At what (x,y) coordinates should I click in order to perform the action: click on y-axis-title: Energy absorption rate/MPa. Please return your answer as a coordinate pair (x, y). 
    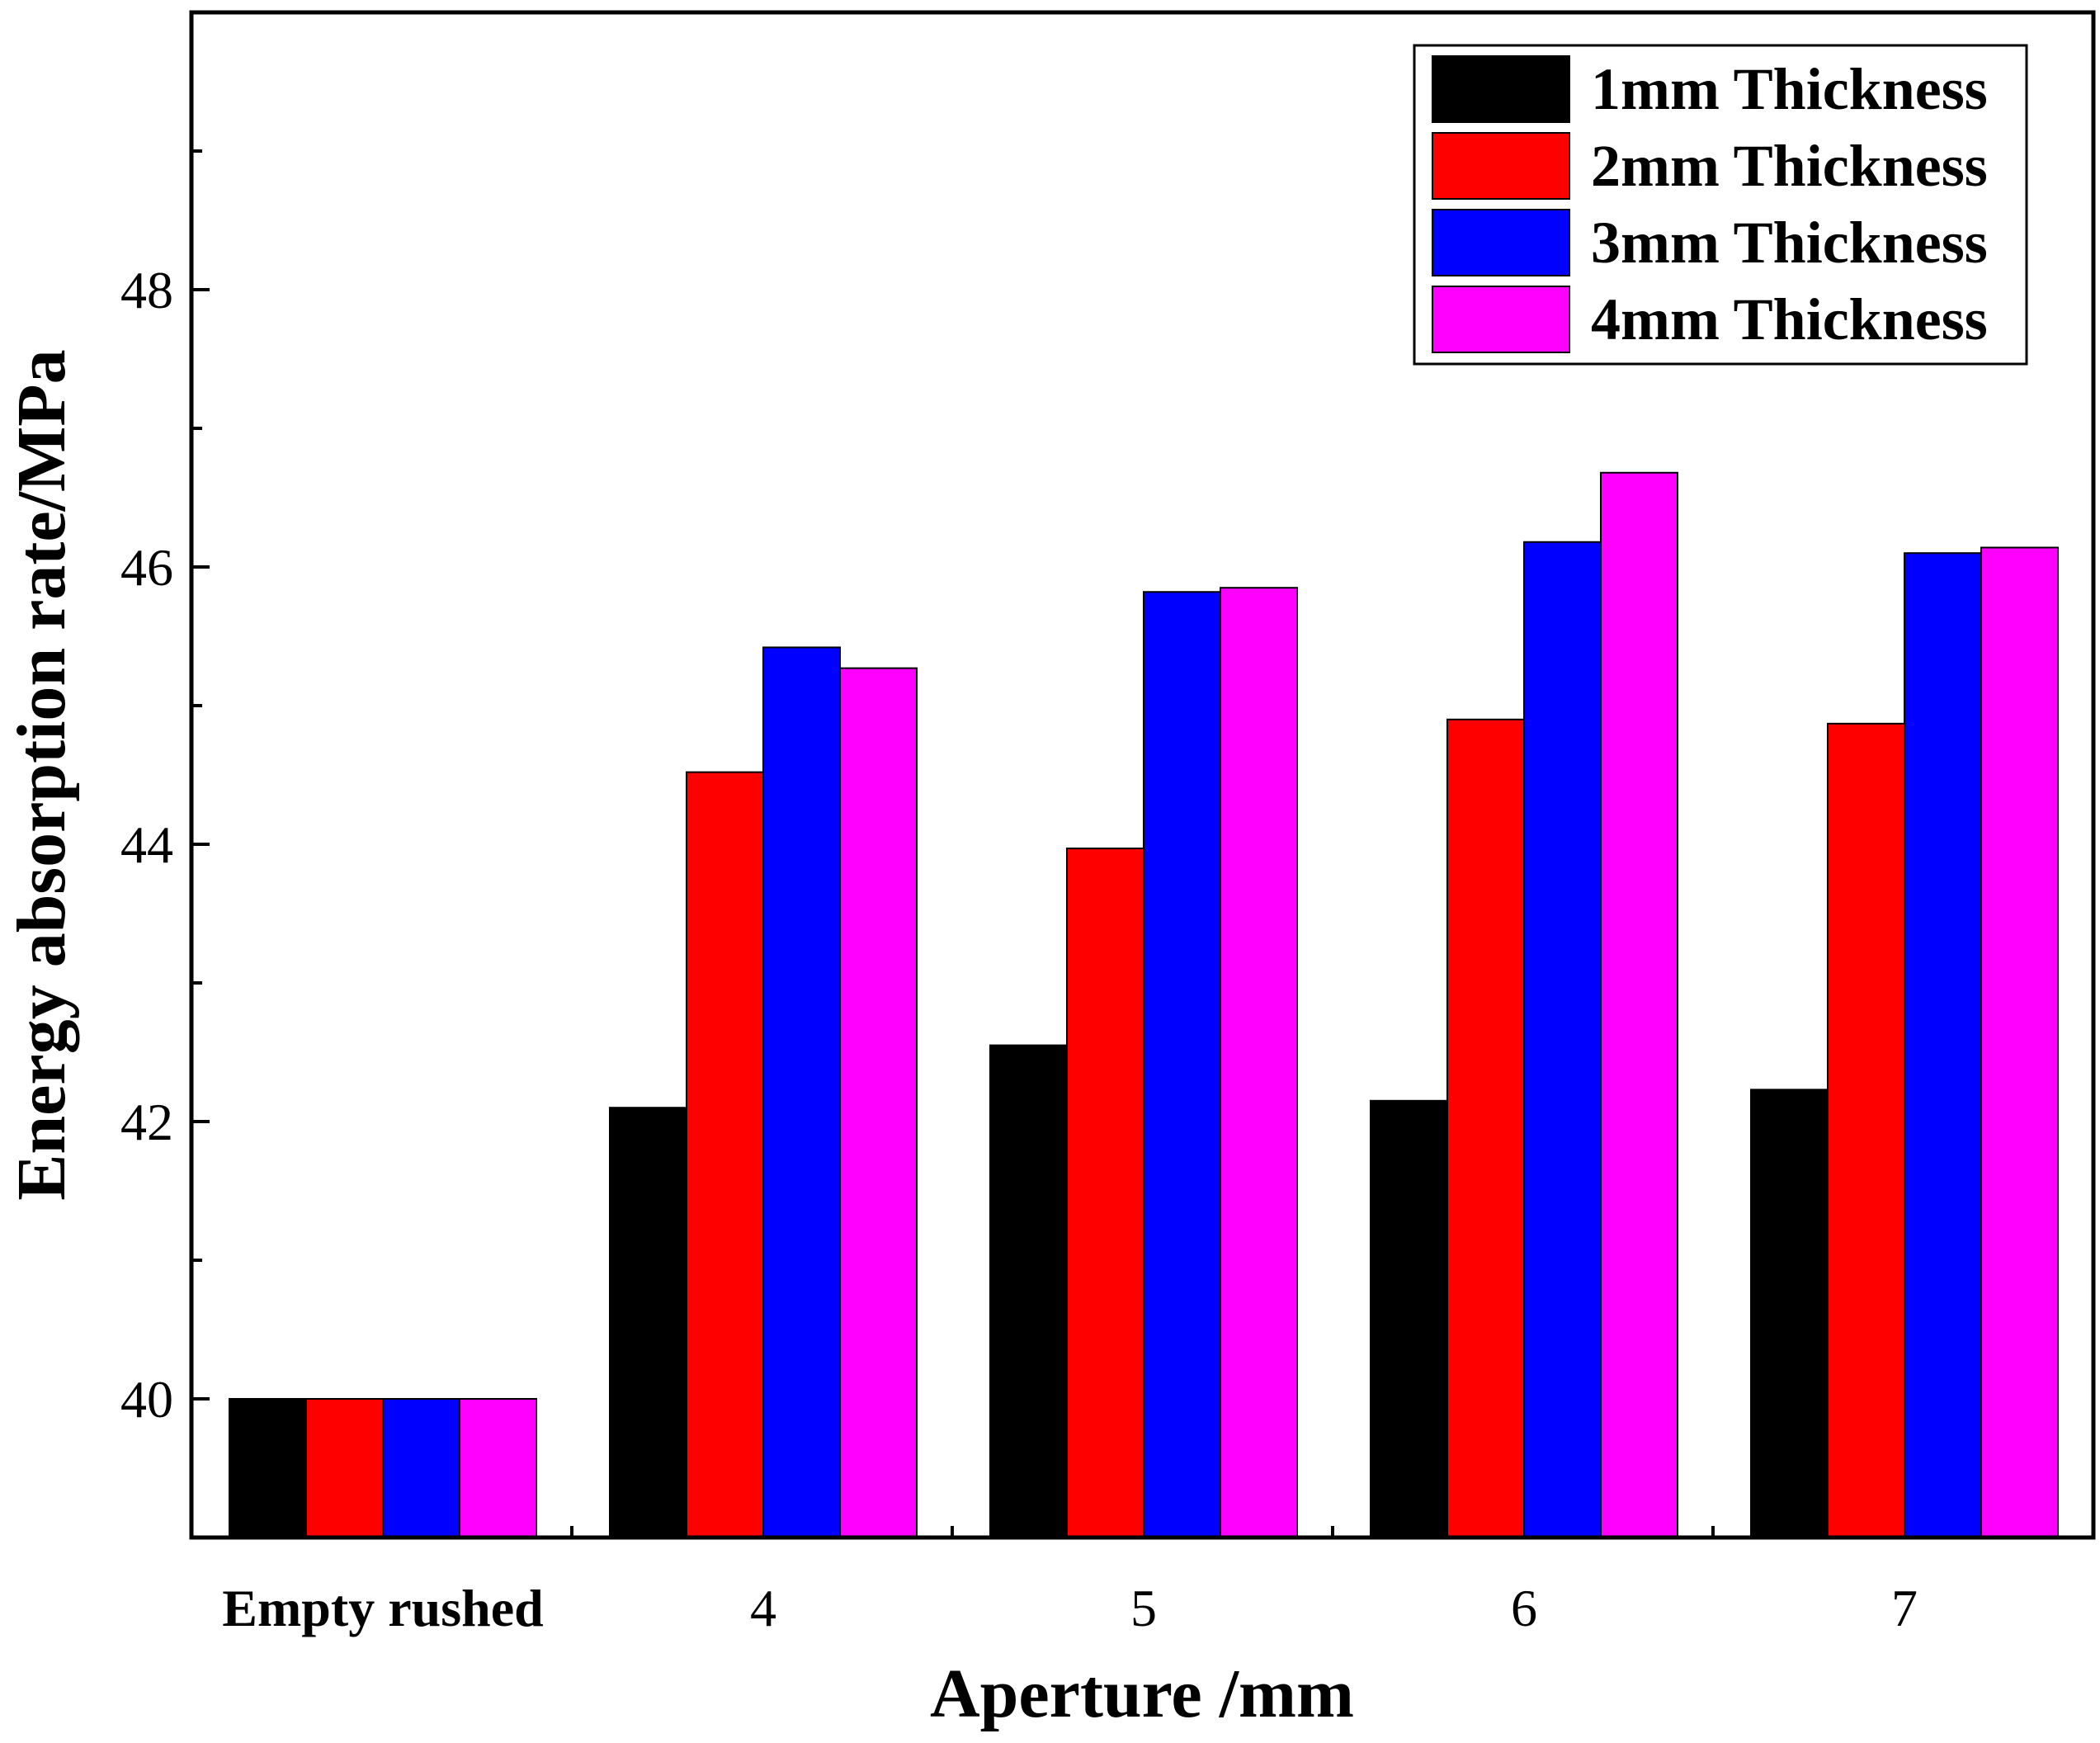
    Looking at the image, I should click on (41, 774).